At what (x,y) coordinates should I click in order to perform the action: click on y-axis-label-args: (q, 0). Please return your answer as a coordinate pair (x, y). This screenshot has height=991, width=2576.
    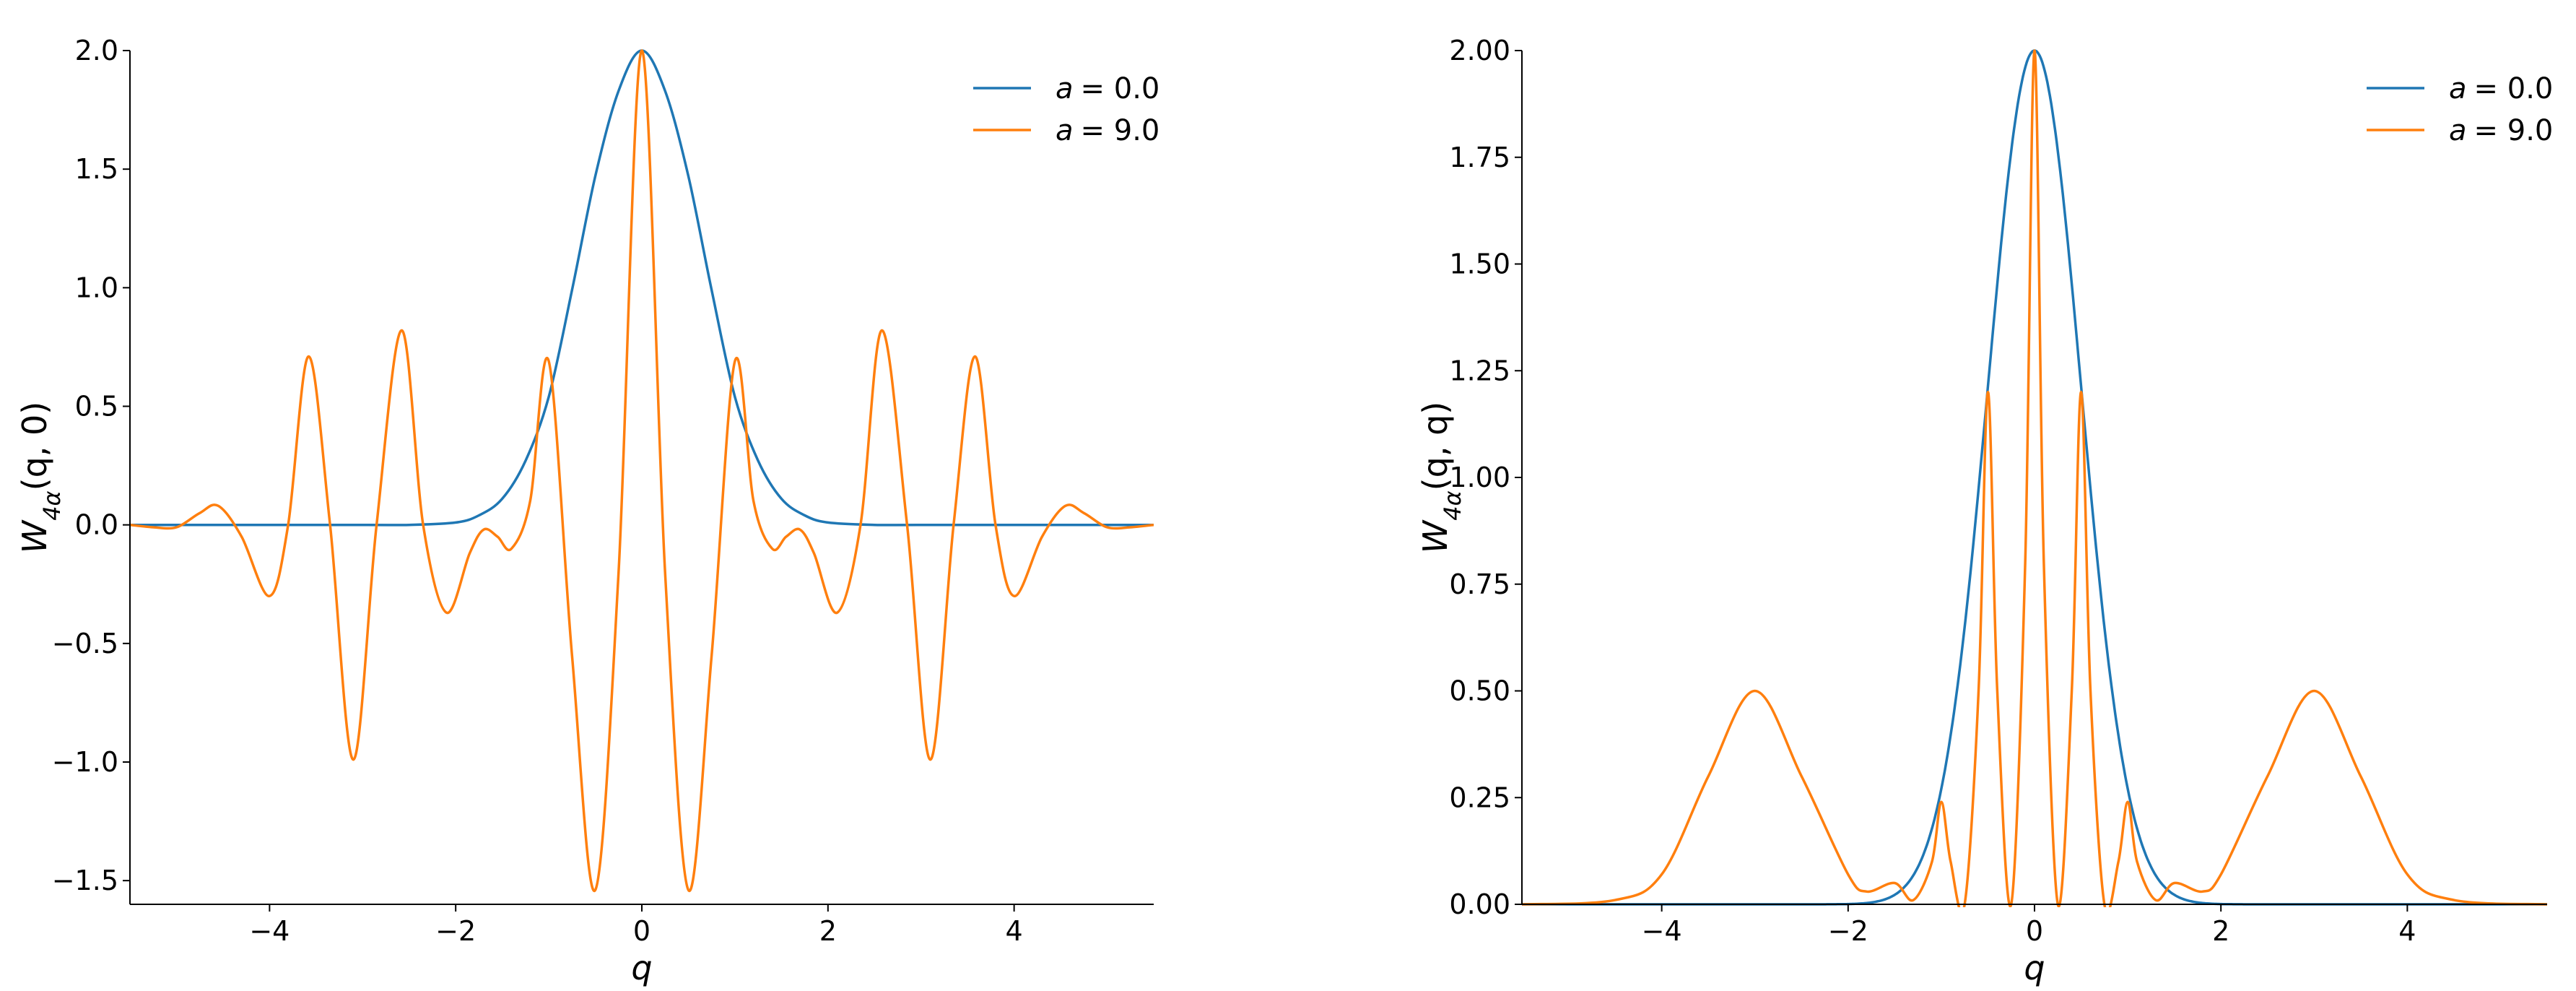
    Looking at the image, I should click on (34, 446).